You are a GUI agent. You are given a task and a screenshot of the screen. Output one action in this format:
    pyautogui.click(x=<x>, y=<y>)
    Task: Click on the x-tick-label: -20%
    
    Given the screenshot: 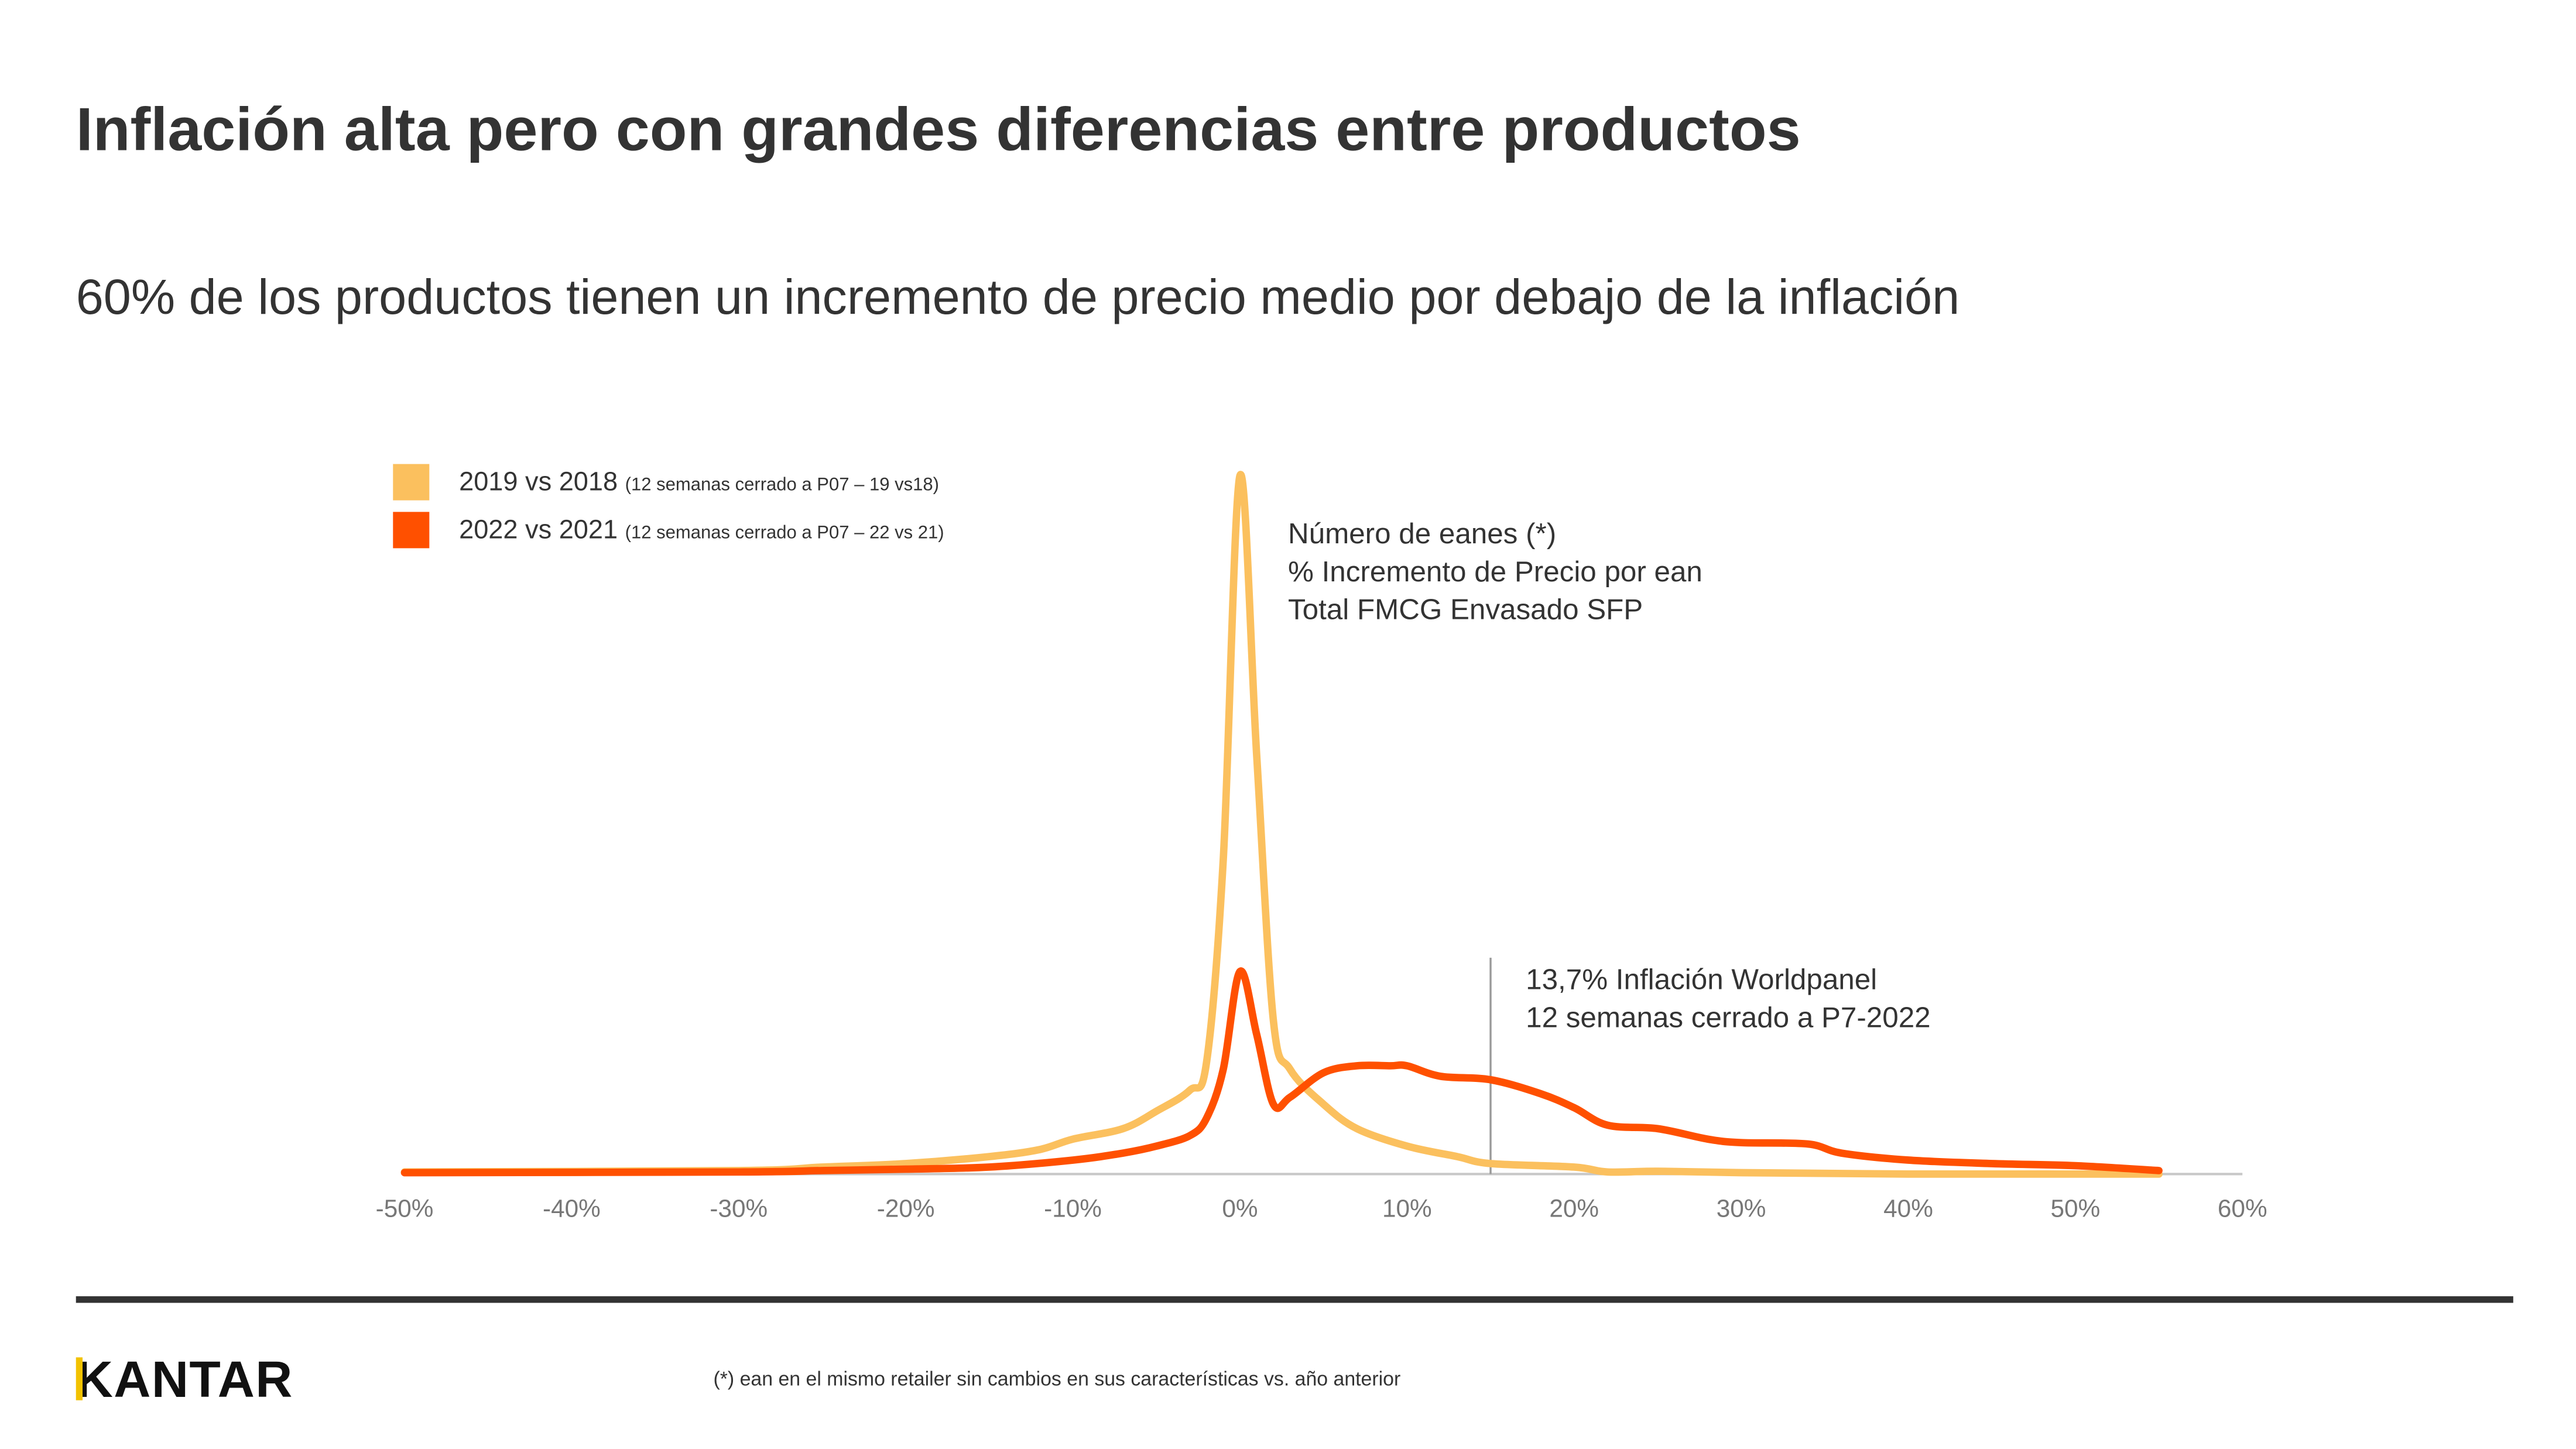 What is the action you would take?
    pyautogui.click(x=906, y=1208)
    